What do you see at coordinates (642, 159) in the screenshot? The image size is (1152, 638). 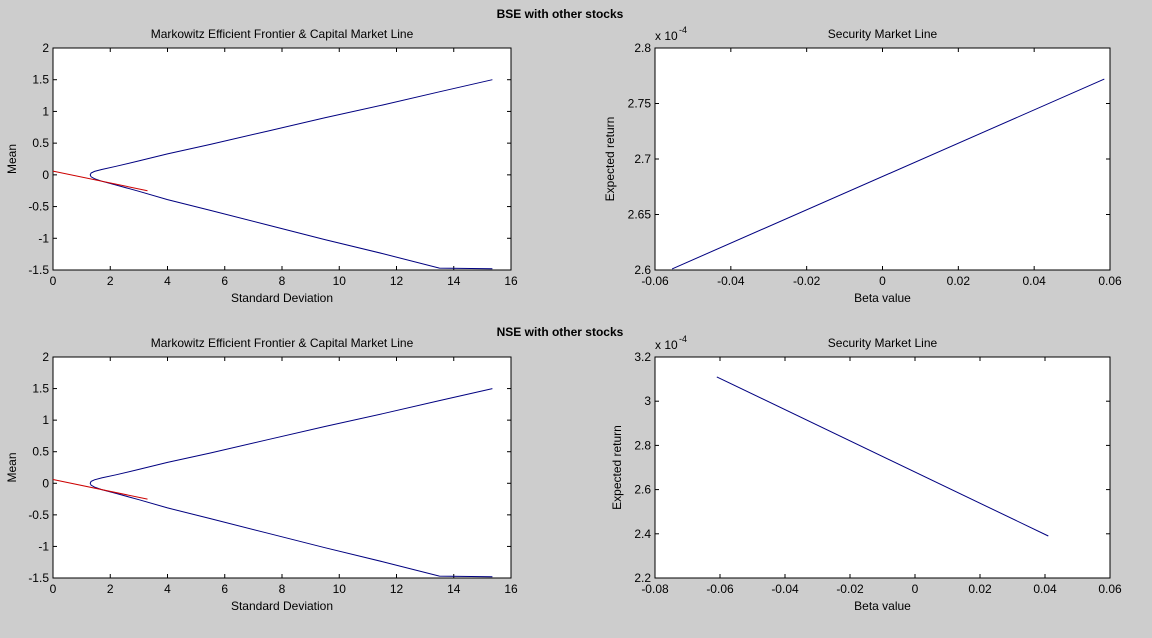 I see `y-tick-label: 2.7` at bounding box center [642, 159].